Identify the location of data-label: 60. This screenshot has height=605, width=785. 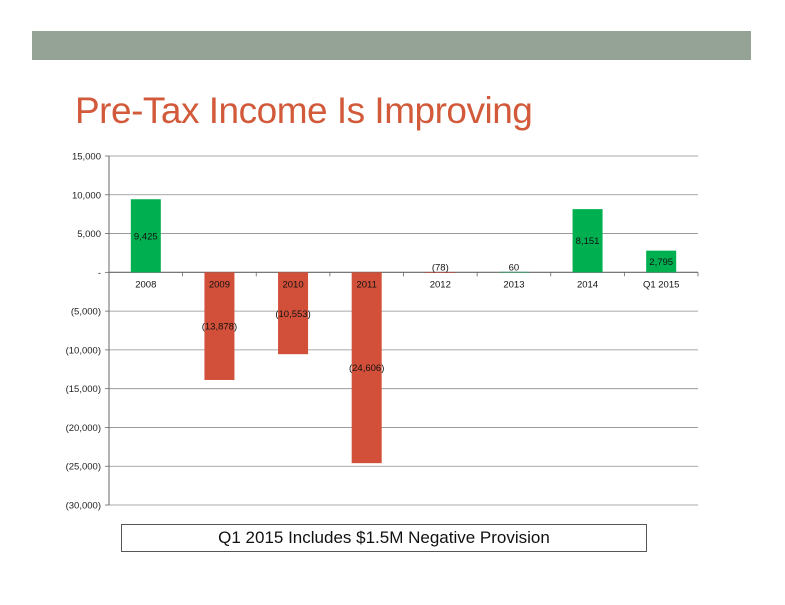
(514, 267).